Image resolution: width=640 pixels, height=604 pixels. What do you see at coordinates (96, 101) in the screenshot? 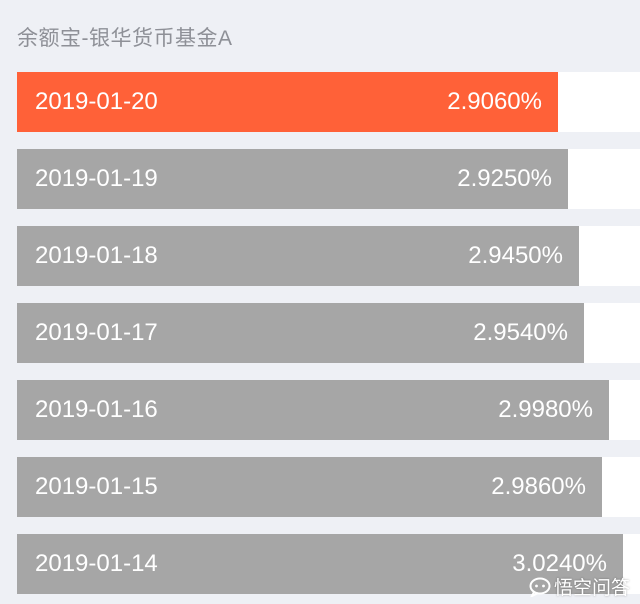
I see `date-label: 2019-01-20` at bounding box center [96, 101].